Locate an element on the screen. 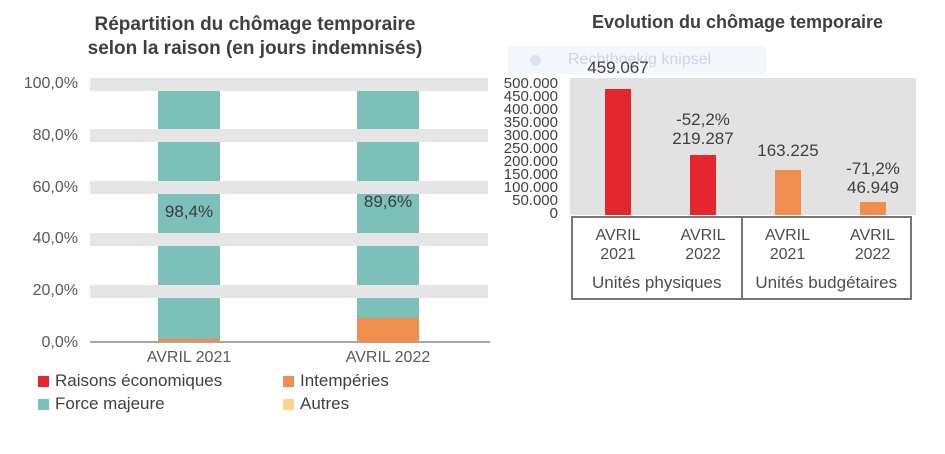 The width and height of the screenshot is (945, 454). bar-value-label: 163.225 is located at coordinates (788, 150).